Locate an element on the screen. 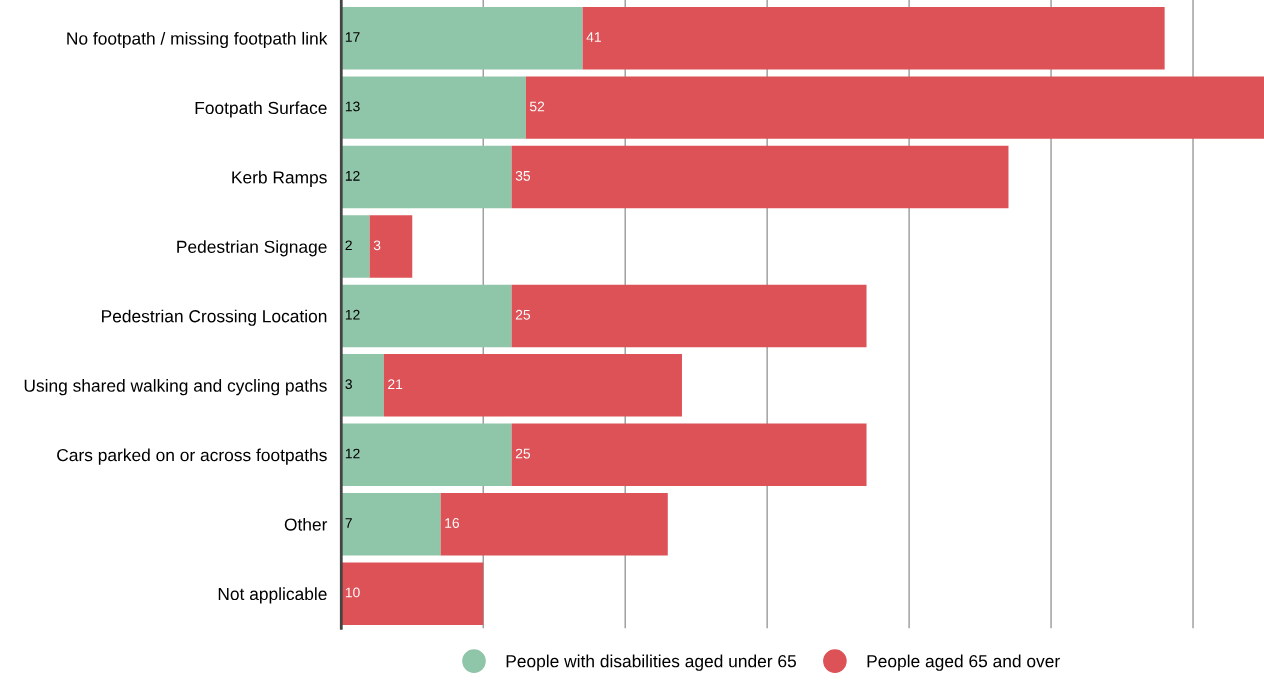 Image resolution: width=1264 pixels, height=683 pixels. y-tick-label: Pedestrian Crossing Location is located at coordinates (214, 317).